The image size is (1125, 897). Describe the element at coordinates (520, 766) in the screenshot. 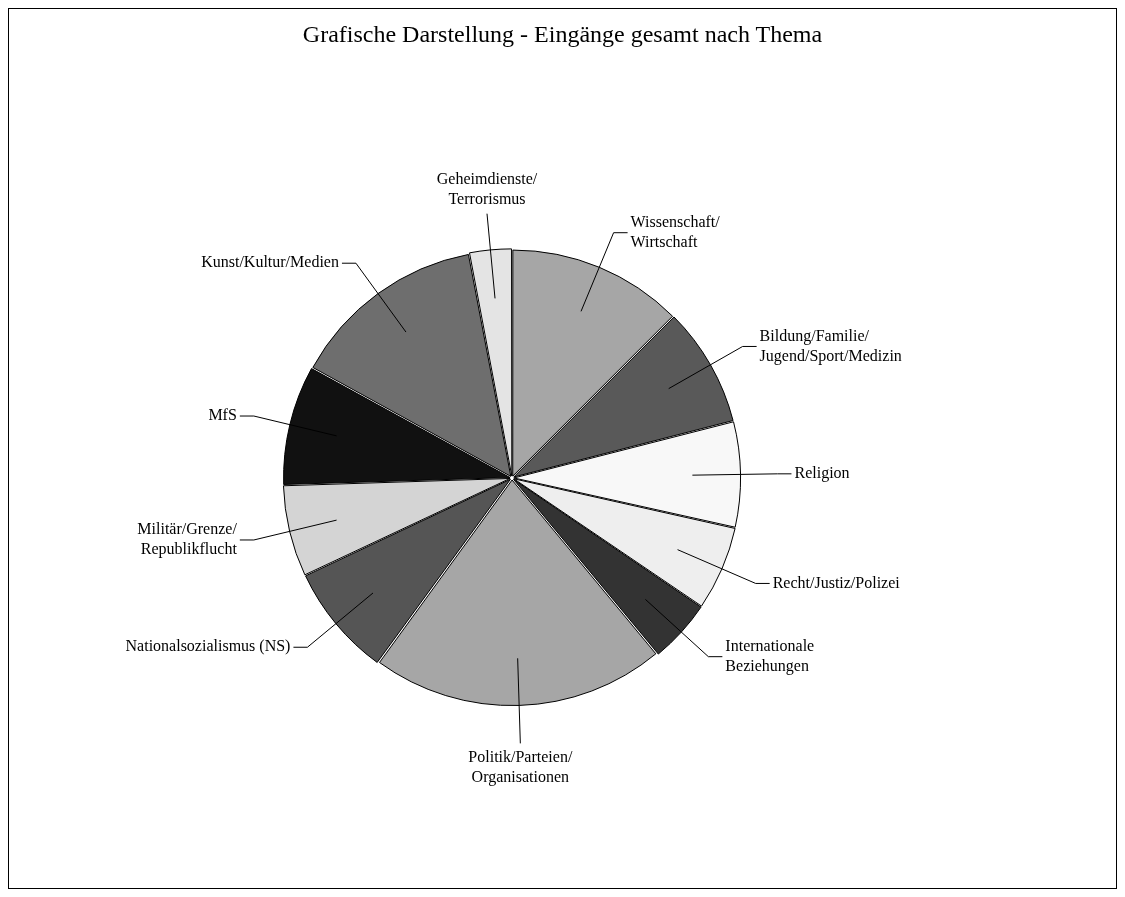

I see `slice-label: Politik/Parteien/ Organisationen` at that location.